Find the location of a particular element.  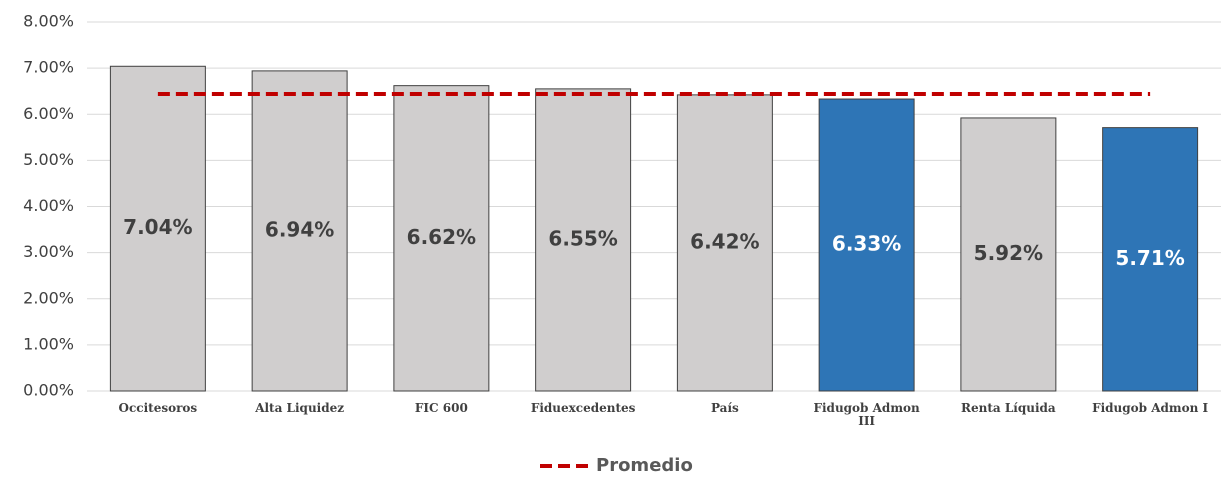

data-label: 6.62% is located at coordinates (441, 237).